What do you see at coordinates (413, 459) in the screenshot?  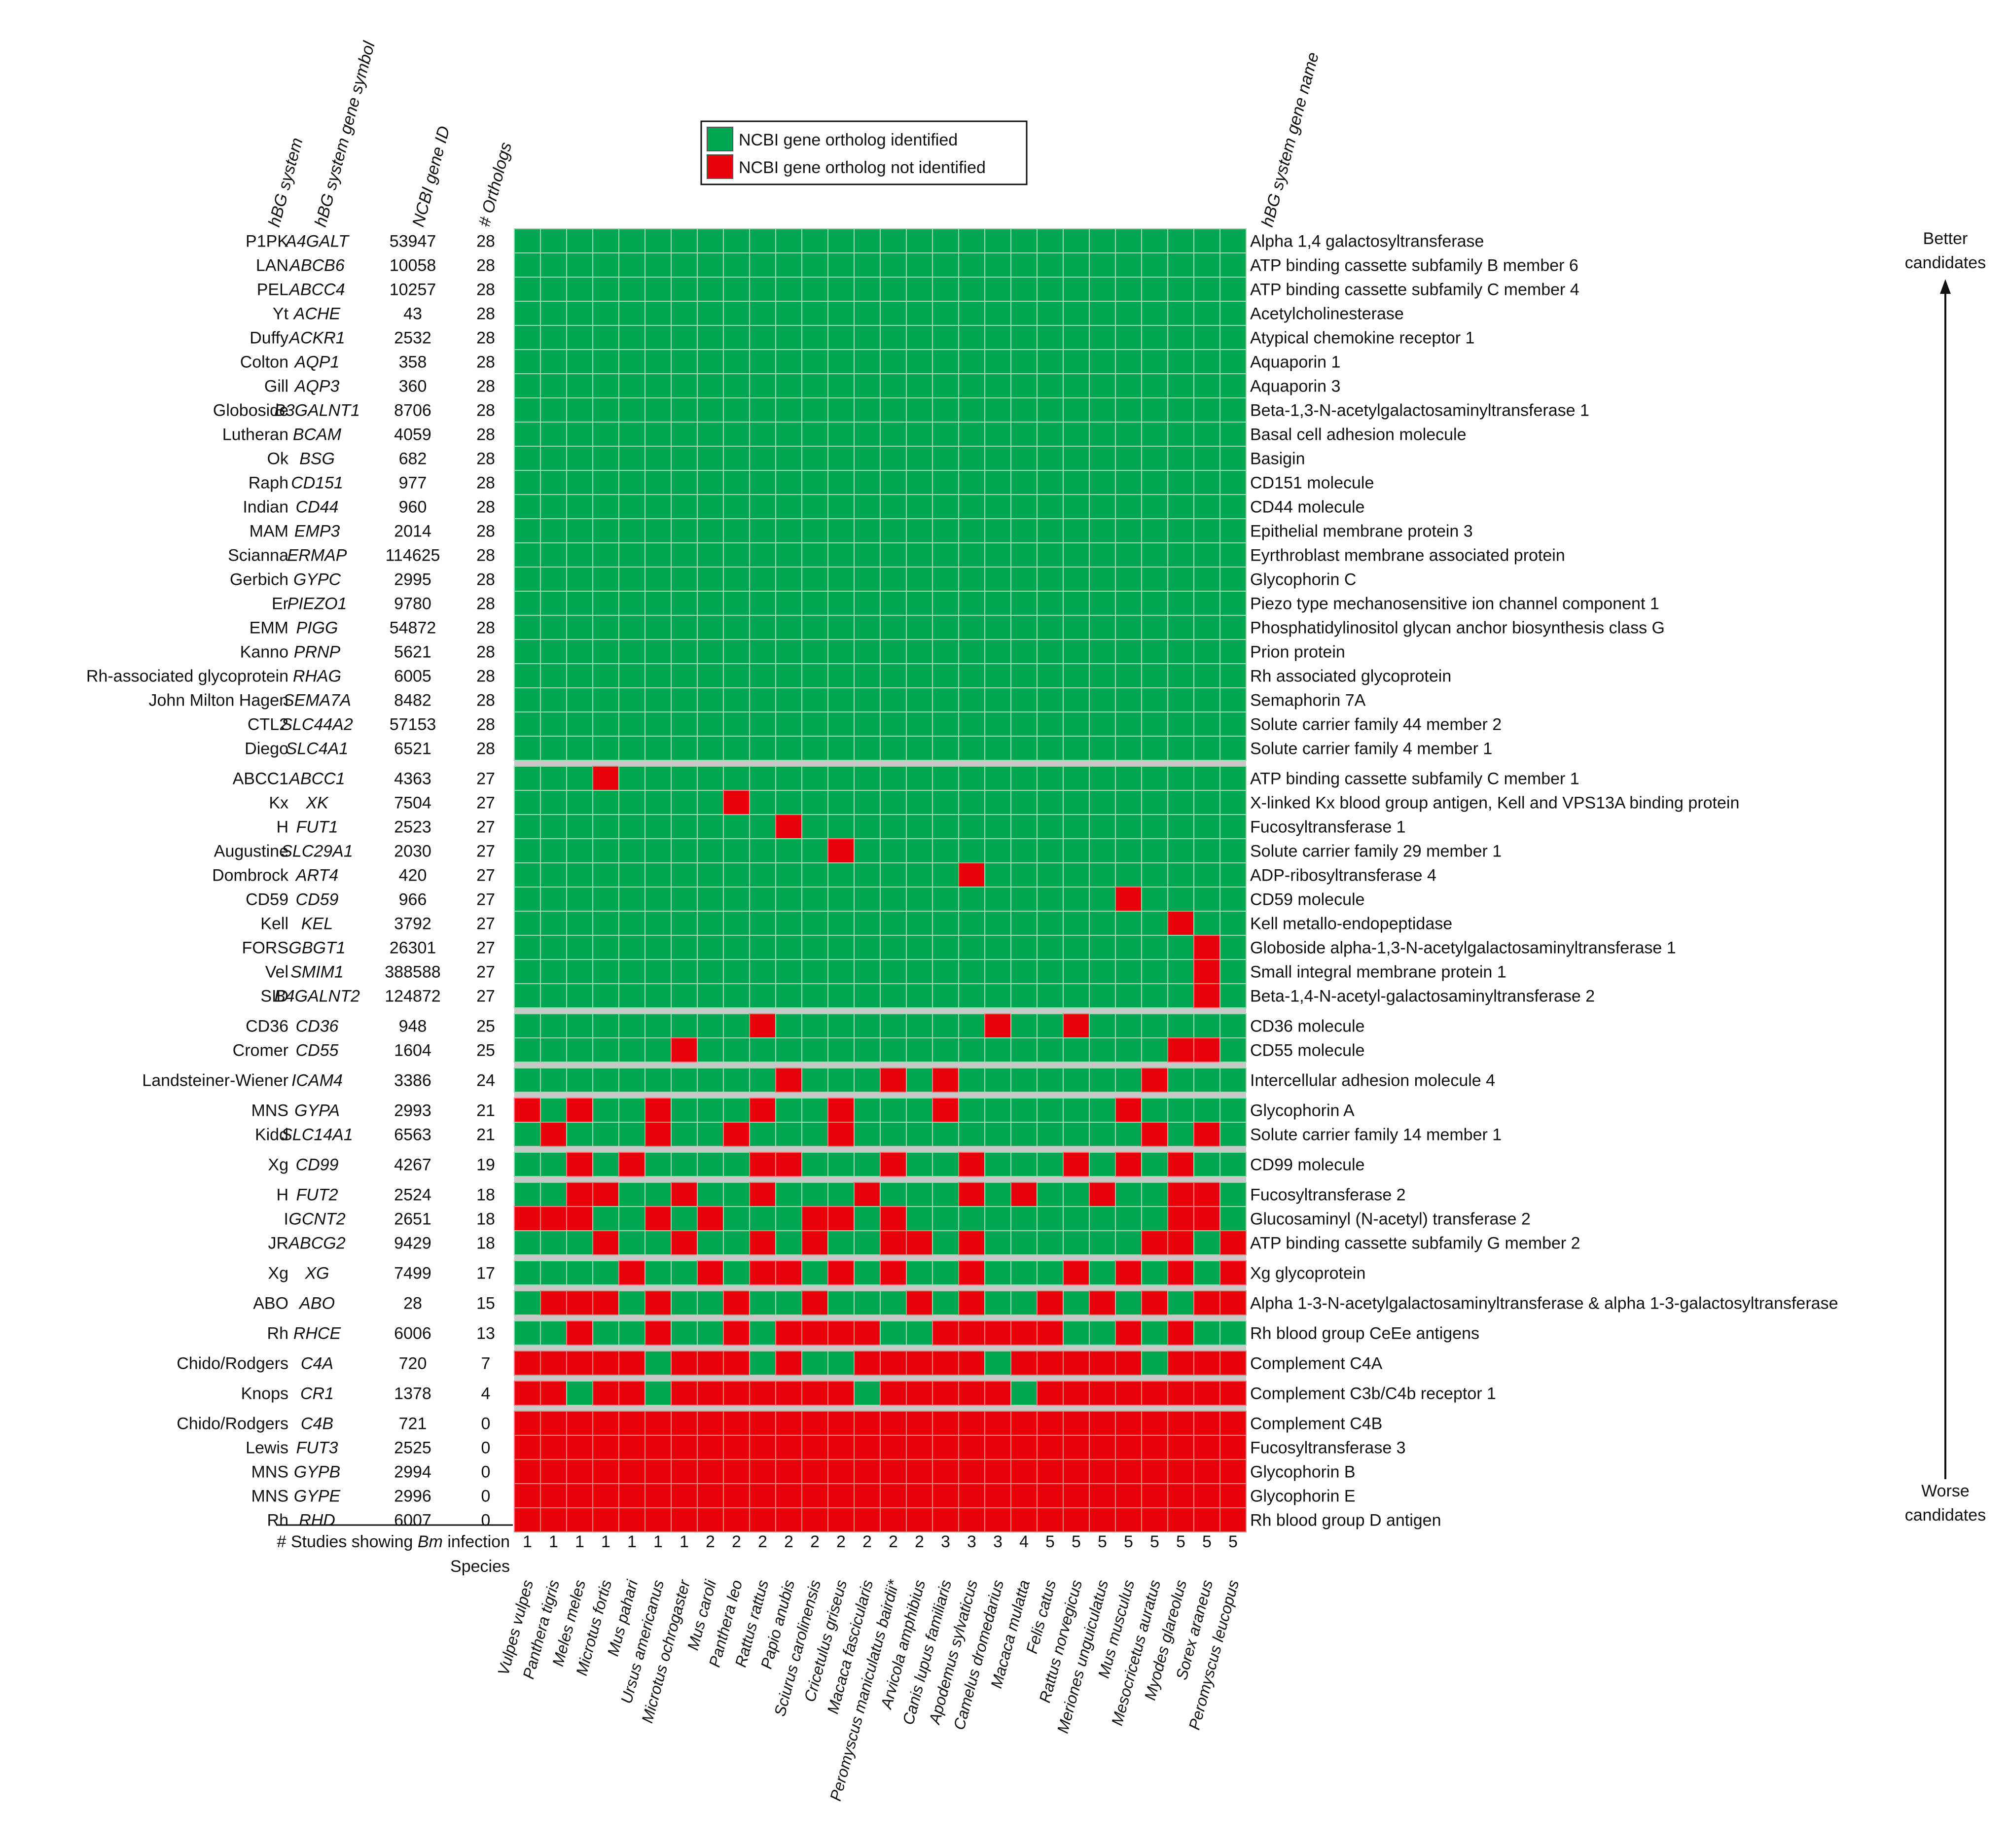 I see `row-ncbi-gene-id: 682` at bounding box center [413, 459].